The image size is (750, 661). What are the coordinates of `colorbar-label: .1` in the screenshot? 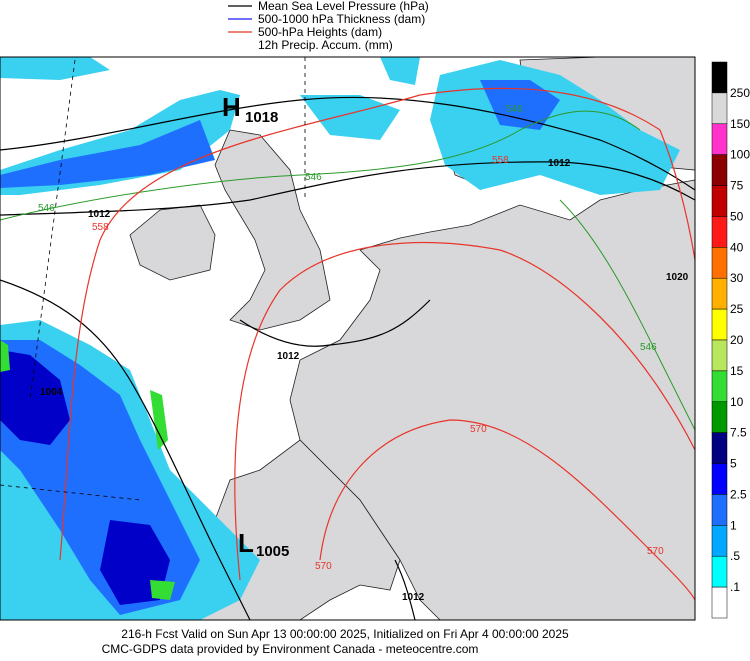 It's located at (735, 587).